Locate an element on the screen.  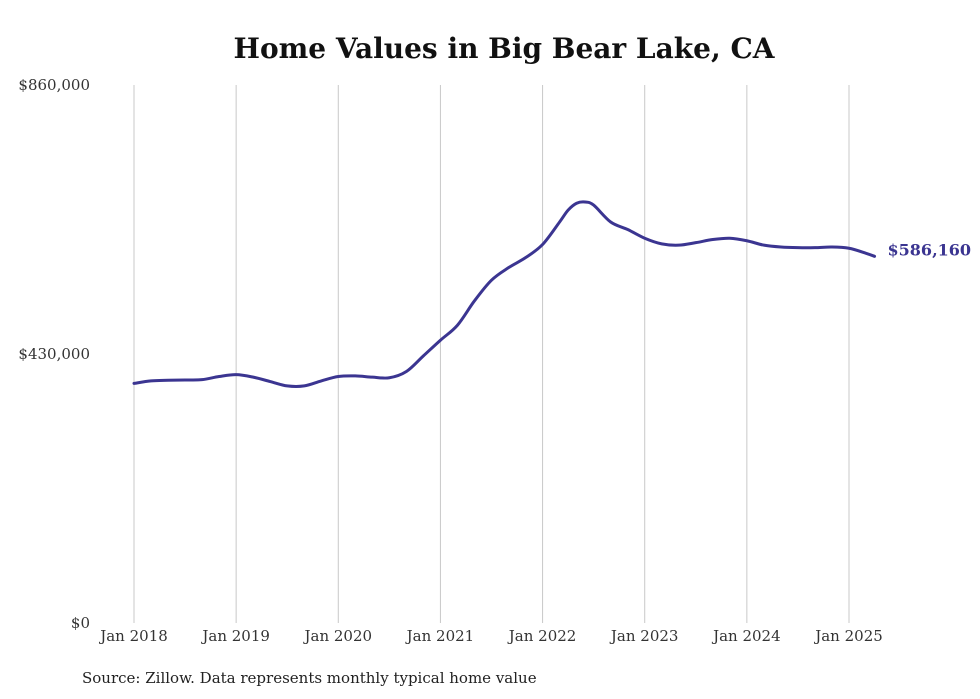
x-tick-label: Jan 2021 is located at coordinates (440, 636).